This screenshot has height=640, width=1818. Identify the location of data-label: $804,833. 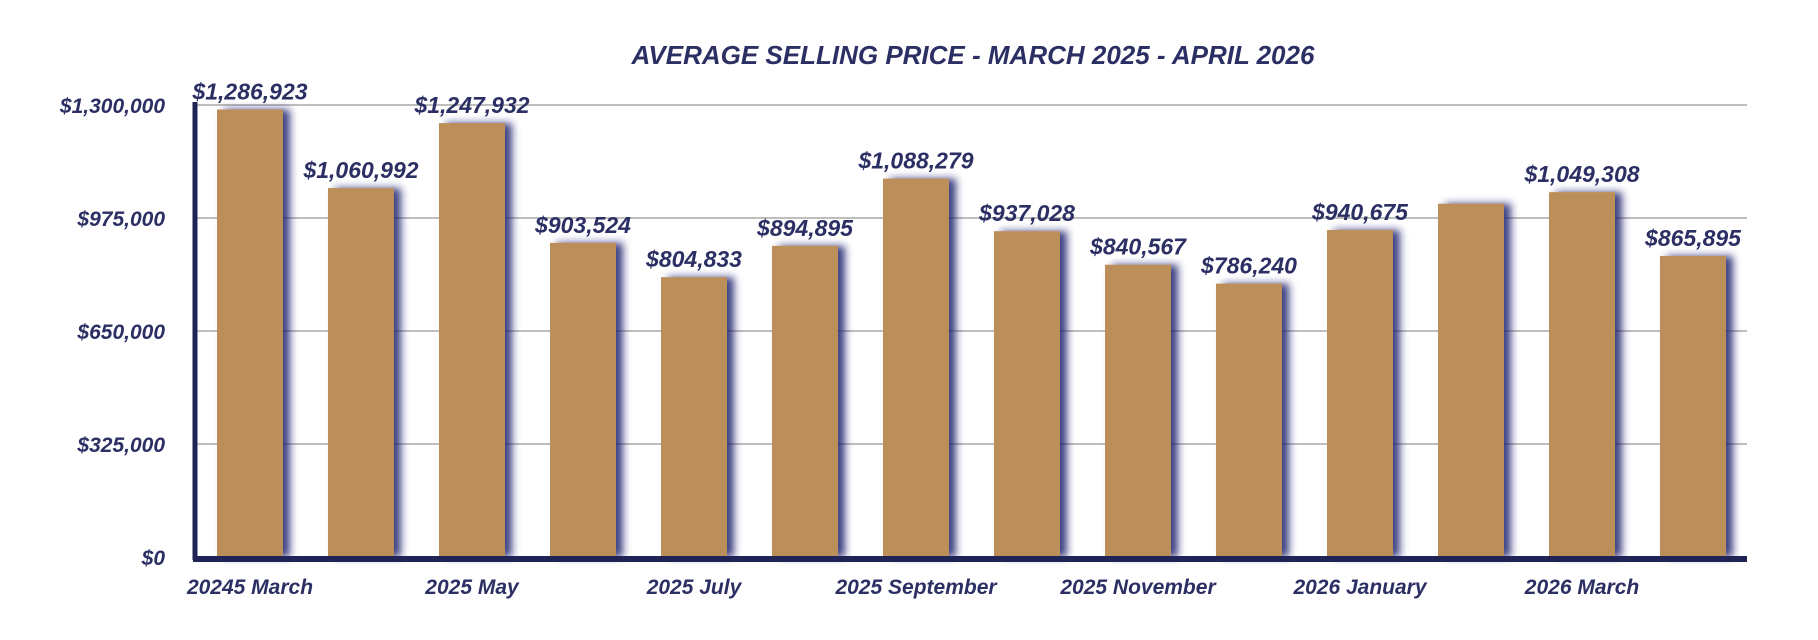
(693, 259).